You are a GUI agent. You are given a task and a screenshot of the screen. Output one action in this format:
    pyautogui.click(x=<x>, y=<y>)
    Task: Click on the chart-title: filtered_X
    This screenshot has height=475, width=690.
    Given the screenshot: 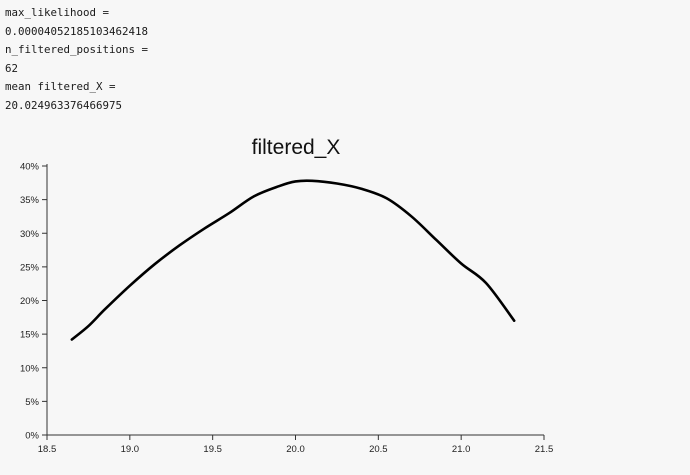 What is the action you would take?
    pyautogui.click(x=296, y=147)
    